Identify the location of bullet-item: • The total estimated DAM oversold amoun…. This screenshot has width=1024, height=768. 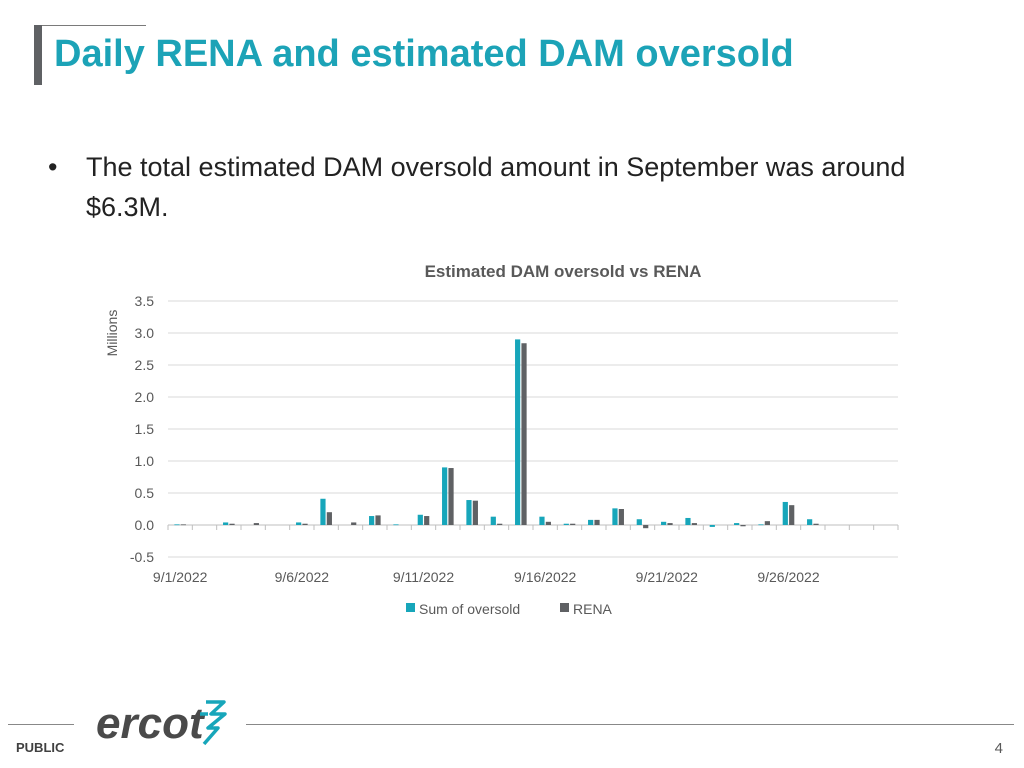
(508, 187).